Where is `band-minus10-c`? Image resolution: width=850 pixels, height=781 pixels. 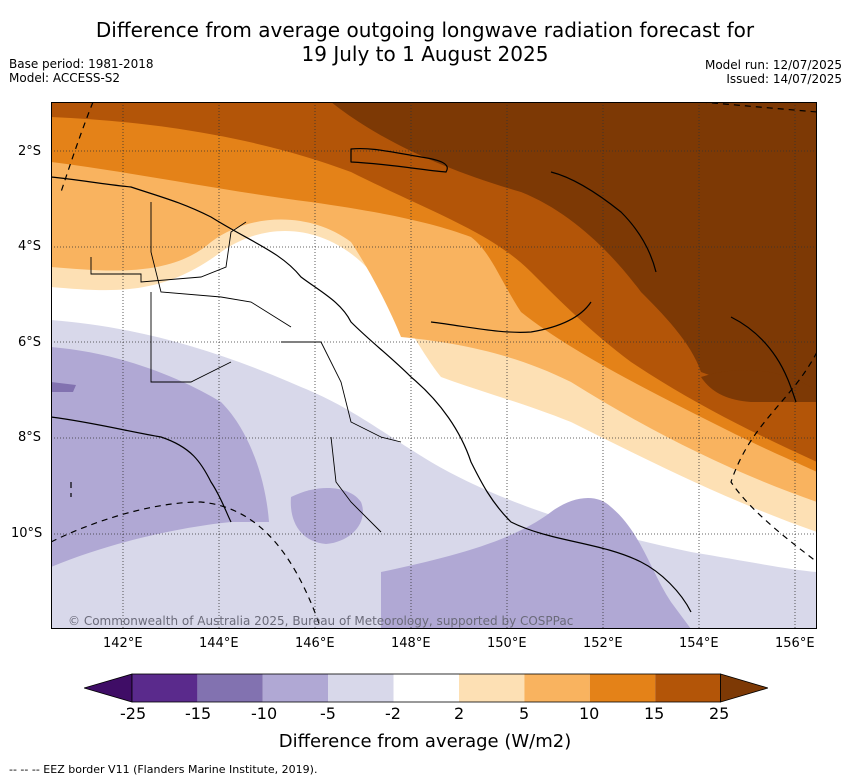
band-minus10-c is located at coordinates (536, 563).